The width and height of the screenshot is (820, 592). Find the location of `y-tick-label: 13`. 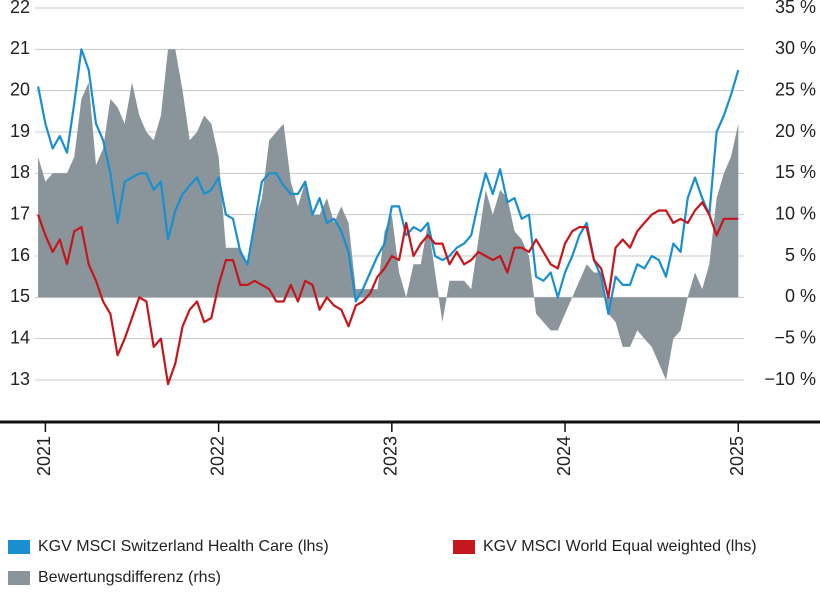

y-tick-label: 13 is located at coordinates (20, 379).